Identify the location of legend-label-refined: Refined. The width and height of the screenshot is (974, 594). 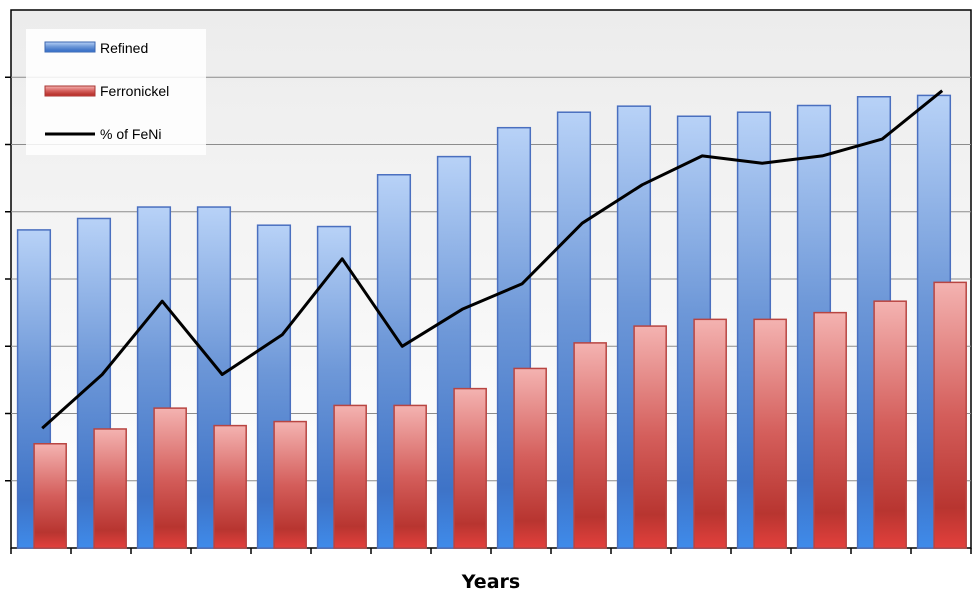
(124, 48).